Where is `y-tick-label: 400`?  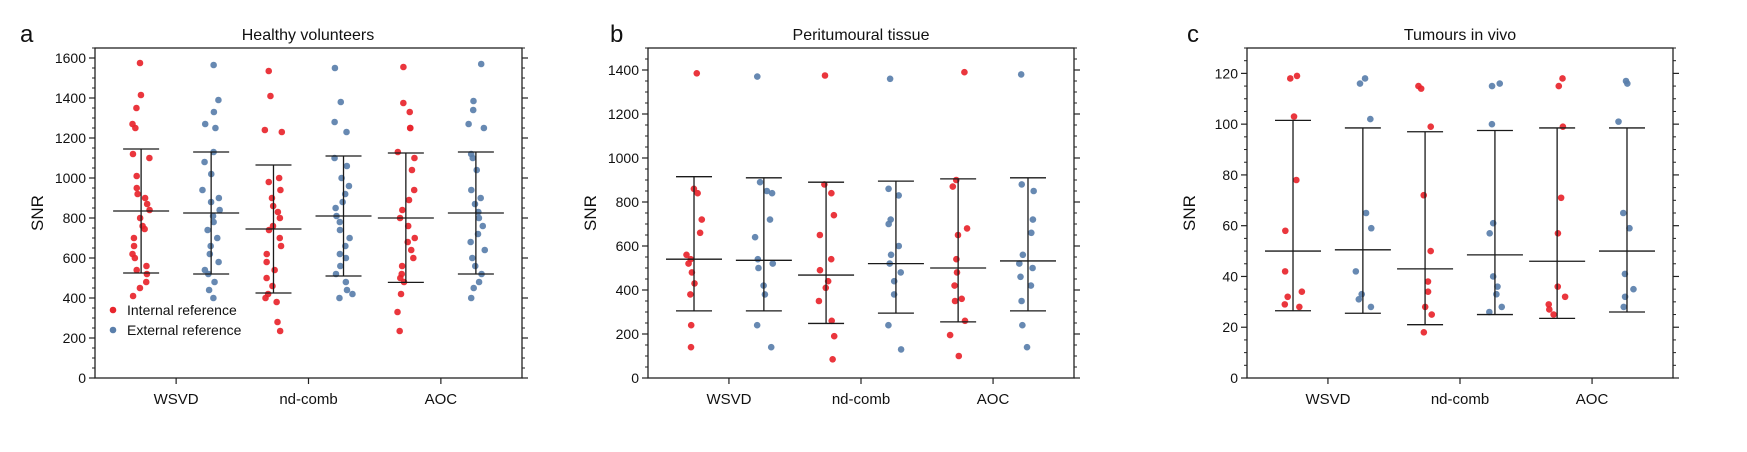 y-tick-label: 400 is located at coordinates (75, 298).